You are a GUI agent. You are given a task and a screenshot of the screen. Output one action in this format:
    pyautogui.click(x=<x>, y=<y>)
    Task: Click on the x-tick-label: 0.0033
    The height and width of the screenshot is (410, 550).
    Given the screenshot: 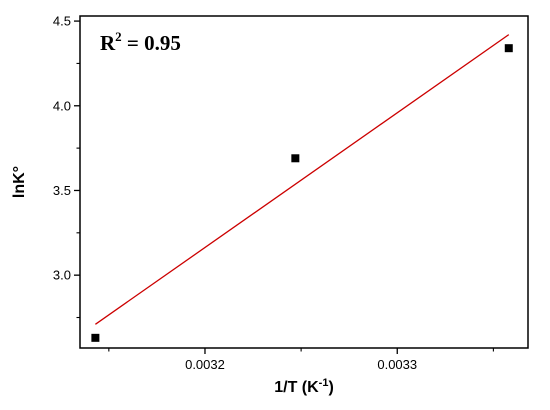 What is the action you would take?
    pyautogui.click(x=397, y=364)
    